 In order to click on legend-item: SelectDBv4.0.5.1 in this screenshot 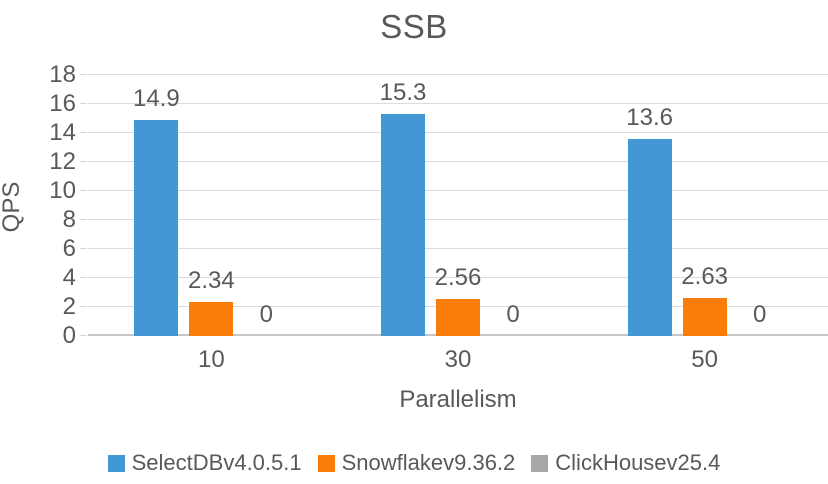, I will do `click(204, 463)`.